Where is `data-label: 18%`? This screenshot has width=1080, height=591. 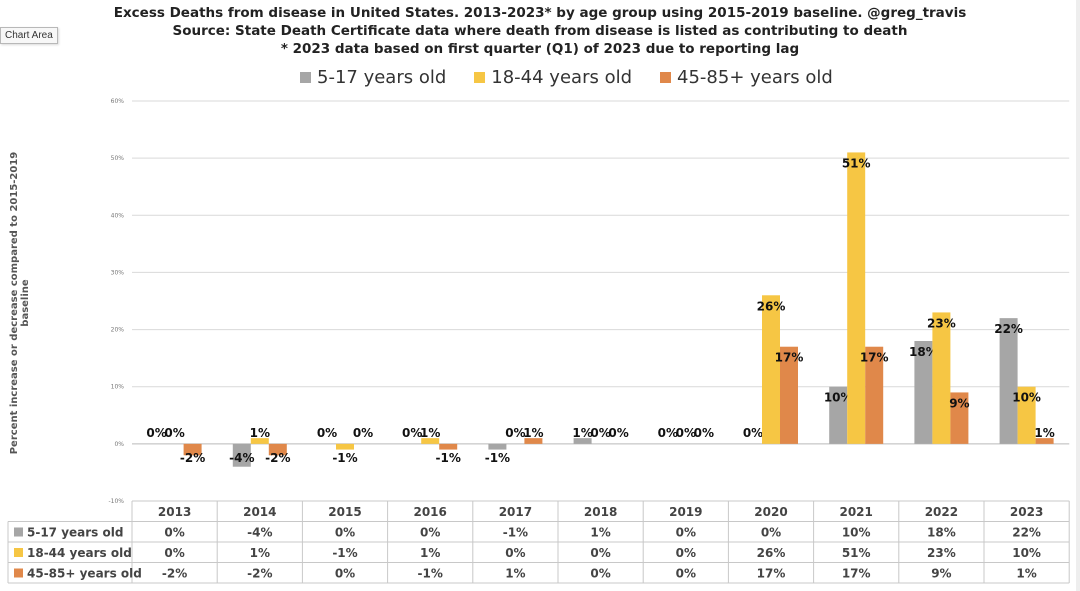
data-label: 18% is located at coordinates (923, 352).